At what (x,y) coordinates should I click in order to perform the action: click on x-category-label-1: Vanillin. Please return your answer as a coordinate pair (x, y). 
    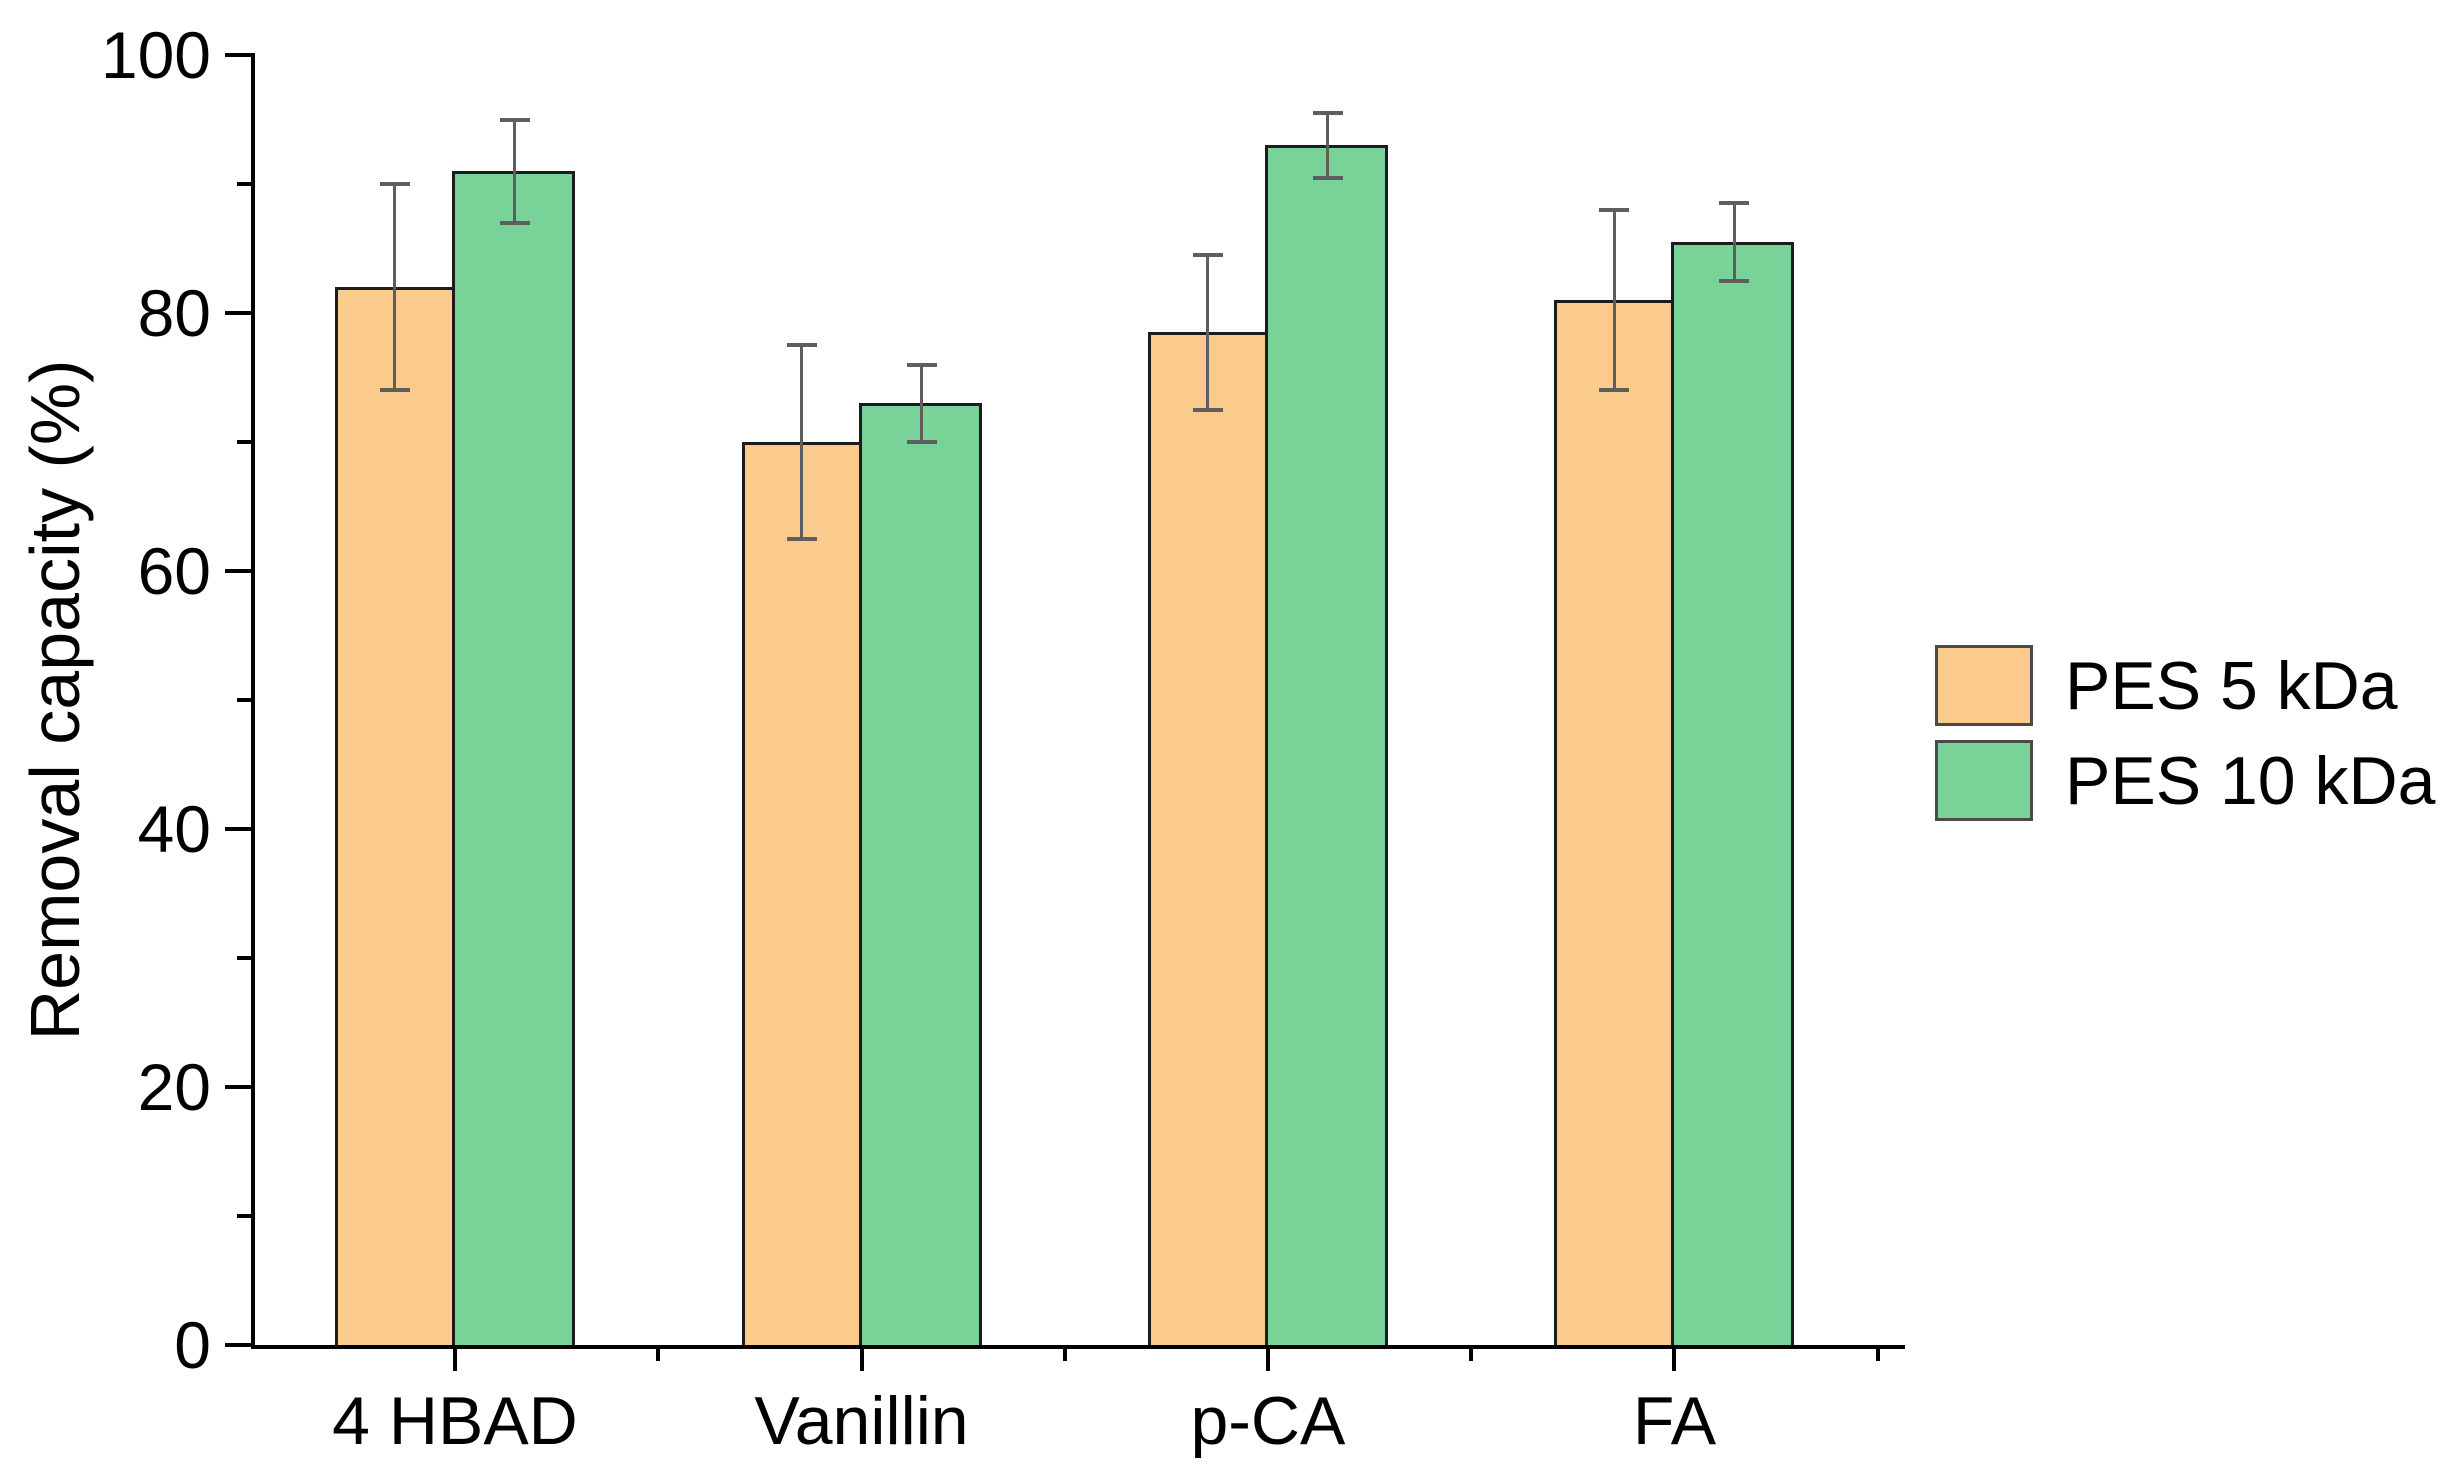
    Looking at the image, I should click on (861, 1421).